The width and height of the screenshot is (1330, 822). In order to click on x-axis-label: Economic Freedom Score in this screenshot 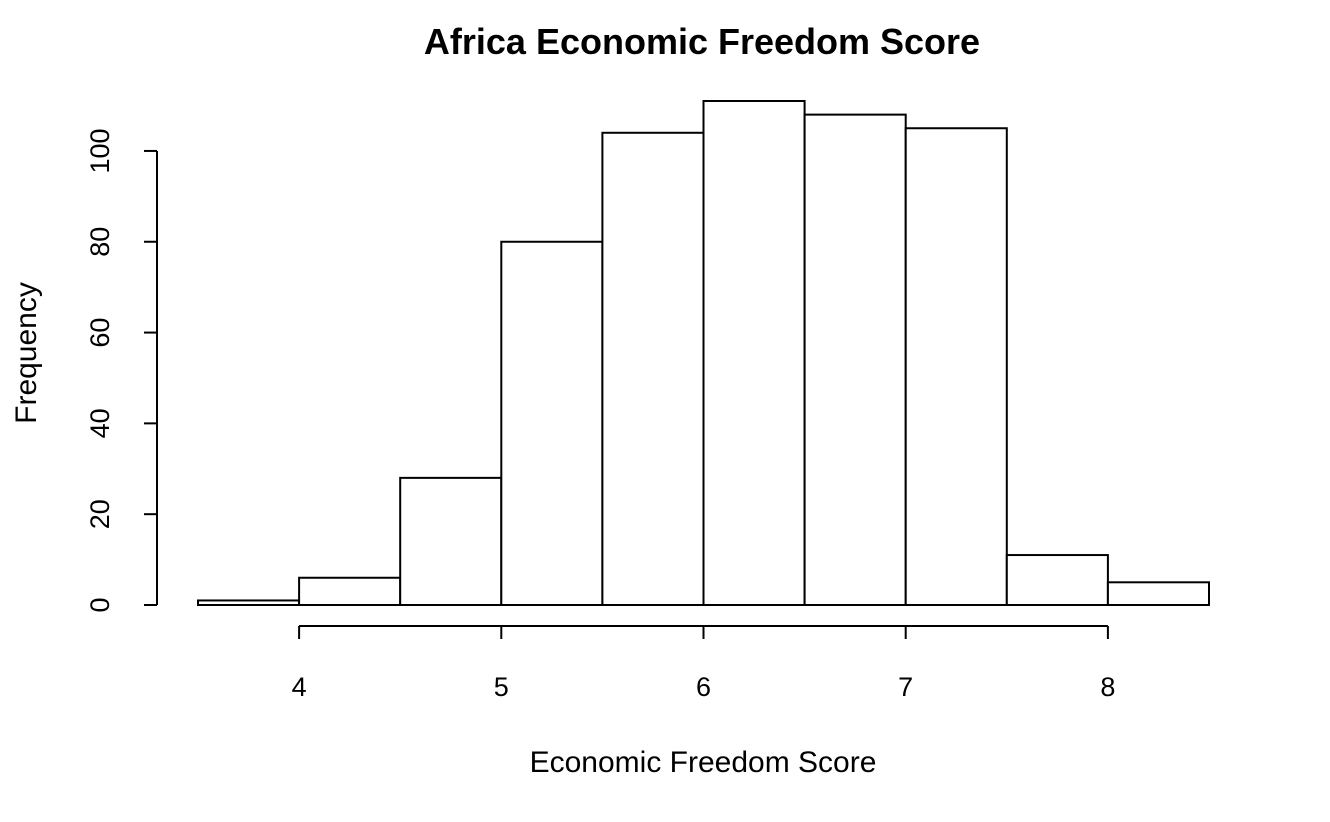, I will do `click(703, 762)`.